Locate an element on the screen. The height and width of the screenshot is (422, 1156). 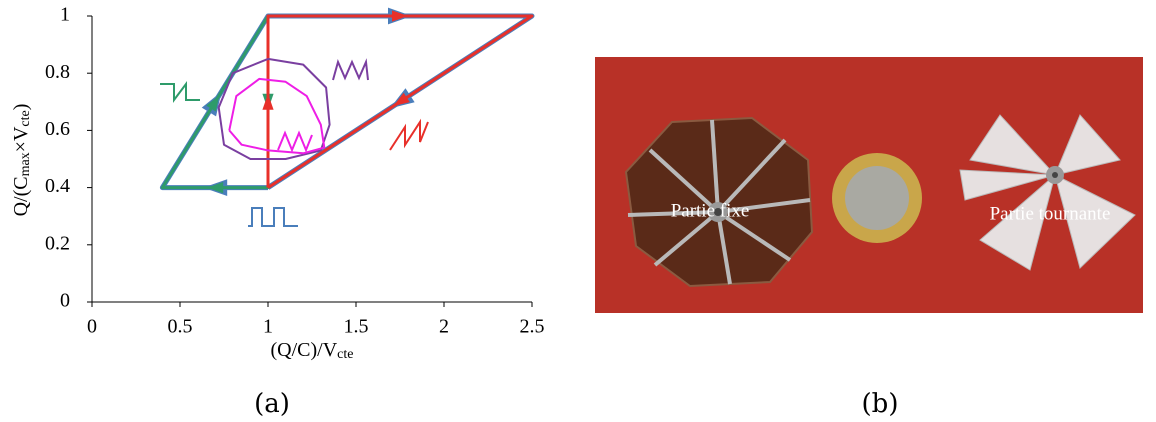
y-tick-label: 0 is located at coordinates (65, 301).